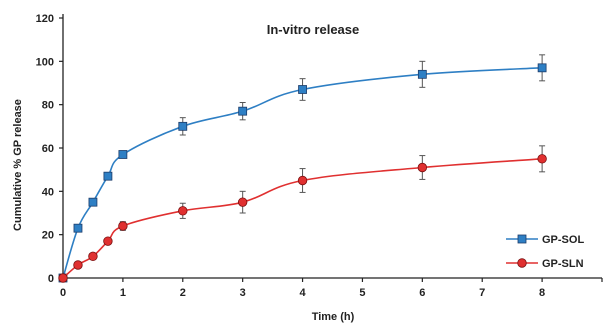  Describe the element at coordinates (48, 236) in the screenshot. I see `y-tick-label: 20` at that location.